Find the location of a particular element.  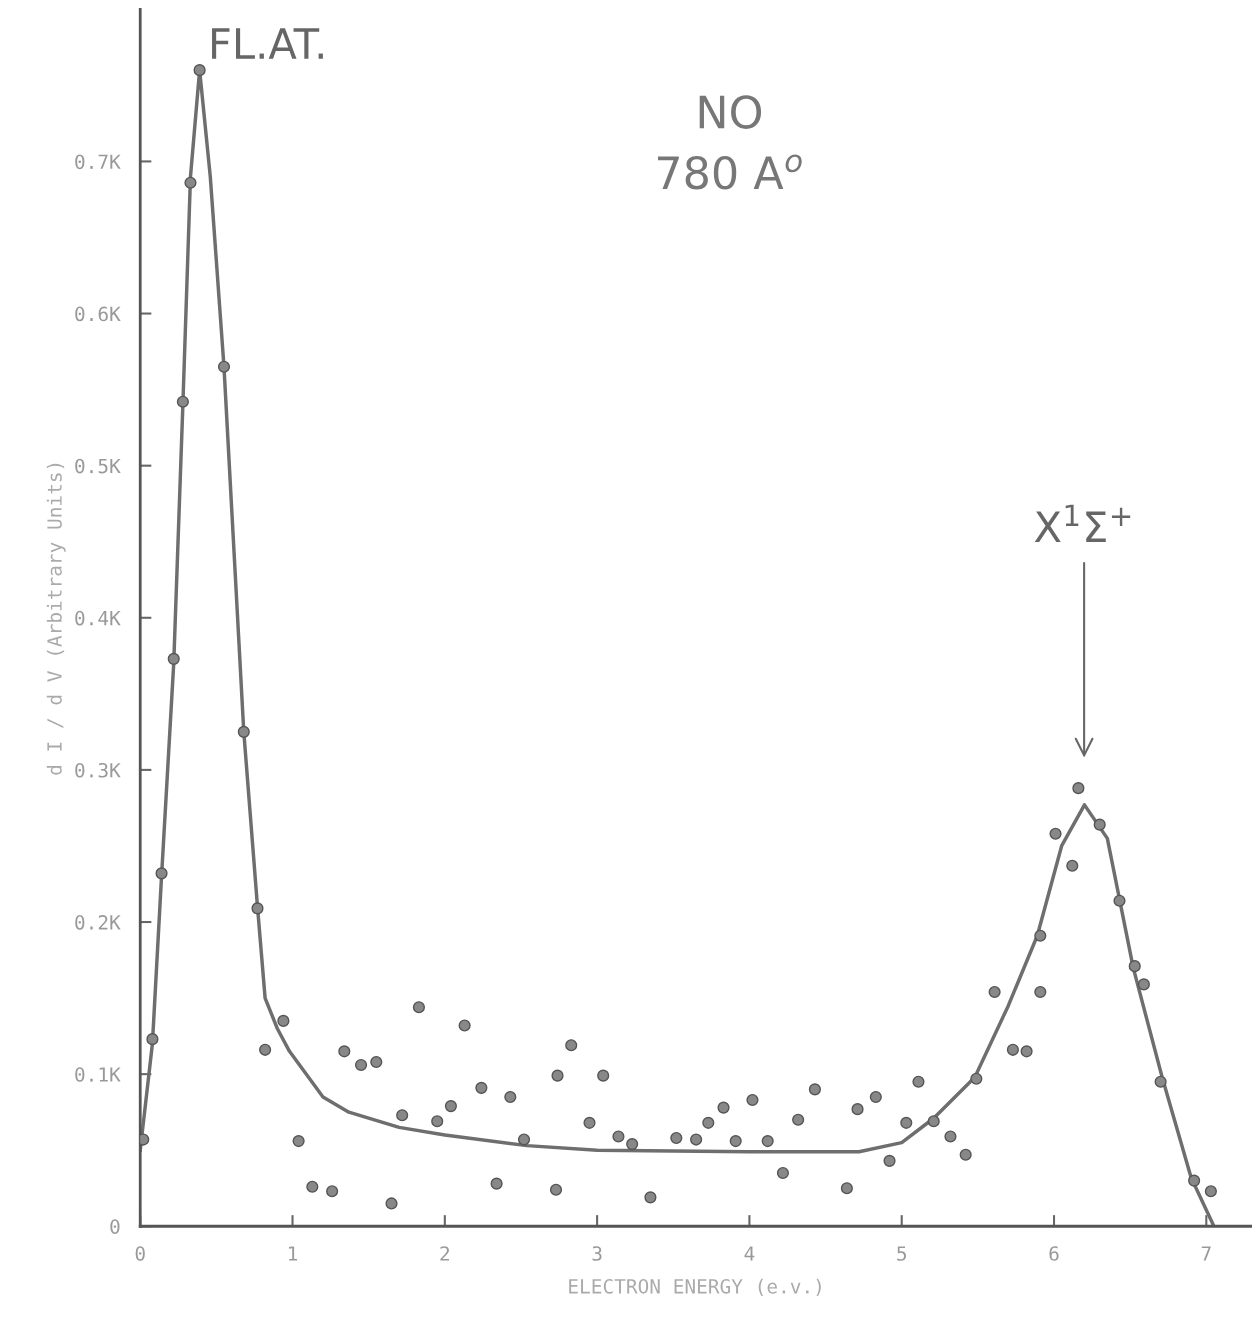

y-tick-label: 0 is located at coordinates (115, 1226).